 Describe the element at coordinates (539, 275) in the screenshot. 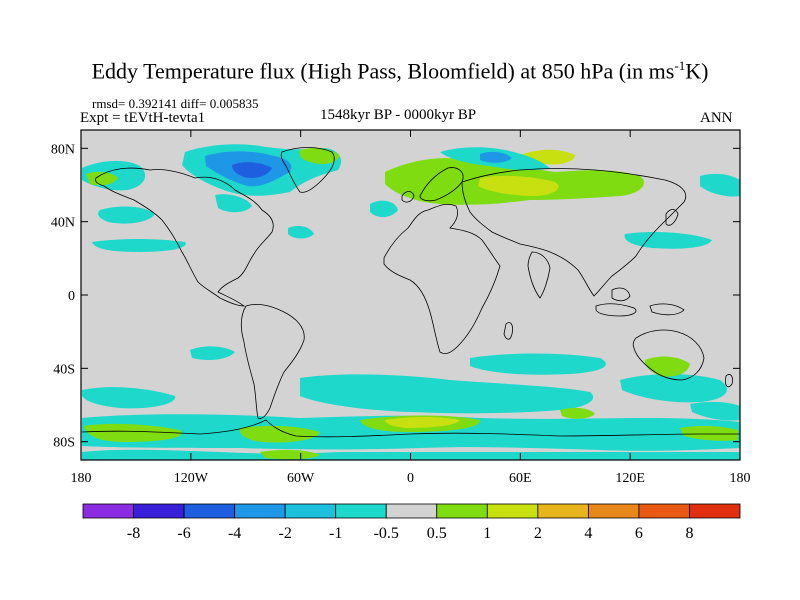

I see `coastline-india` at that location.